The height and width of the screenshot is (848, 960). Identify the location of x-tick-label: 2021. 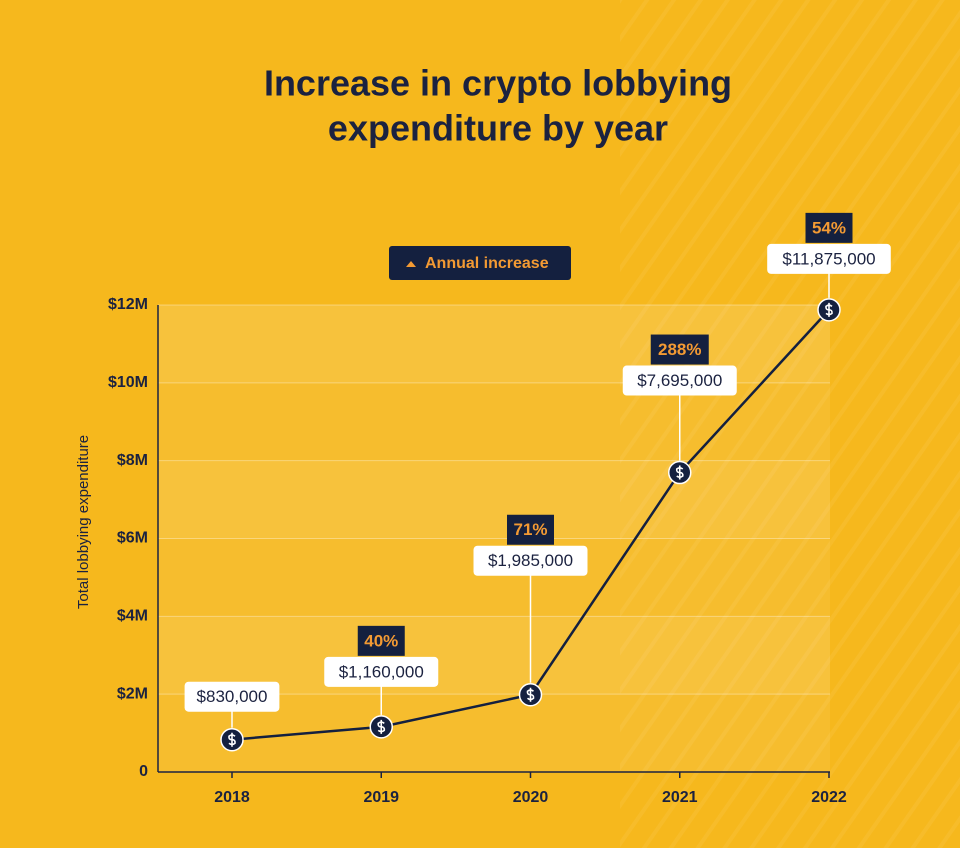
(680, 797).